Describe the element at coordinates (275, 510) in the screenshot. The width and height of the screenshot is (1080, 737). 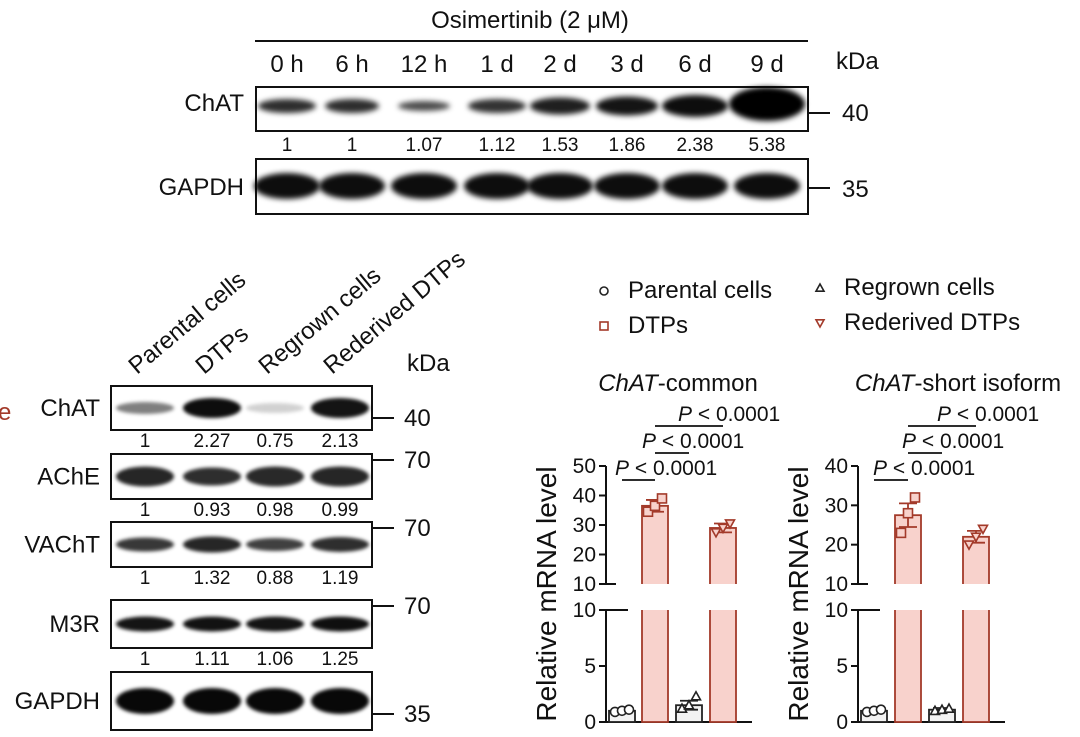
I see `quant-value: 0.98` at that location.